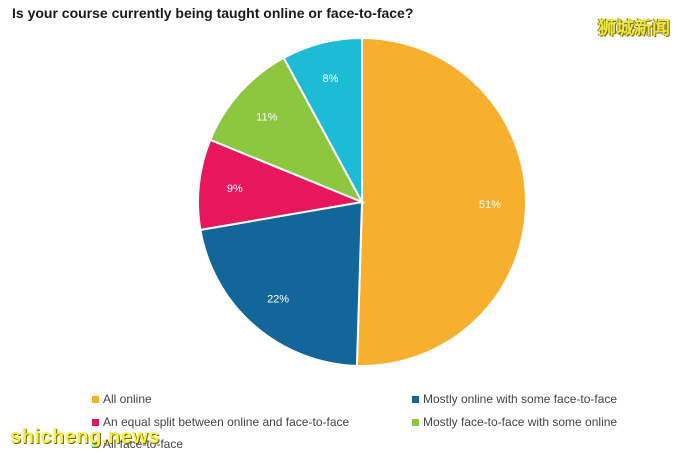  I want to click on slice-label-3: 11%, so click(266, 118).